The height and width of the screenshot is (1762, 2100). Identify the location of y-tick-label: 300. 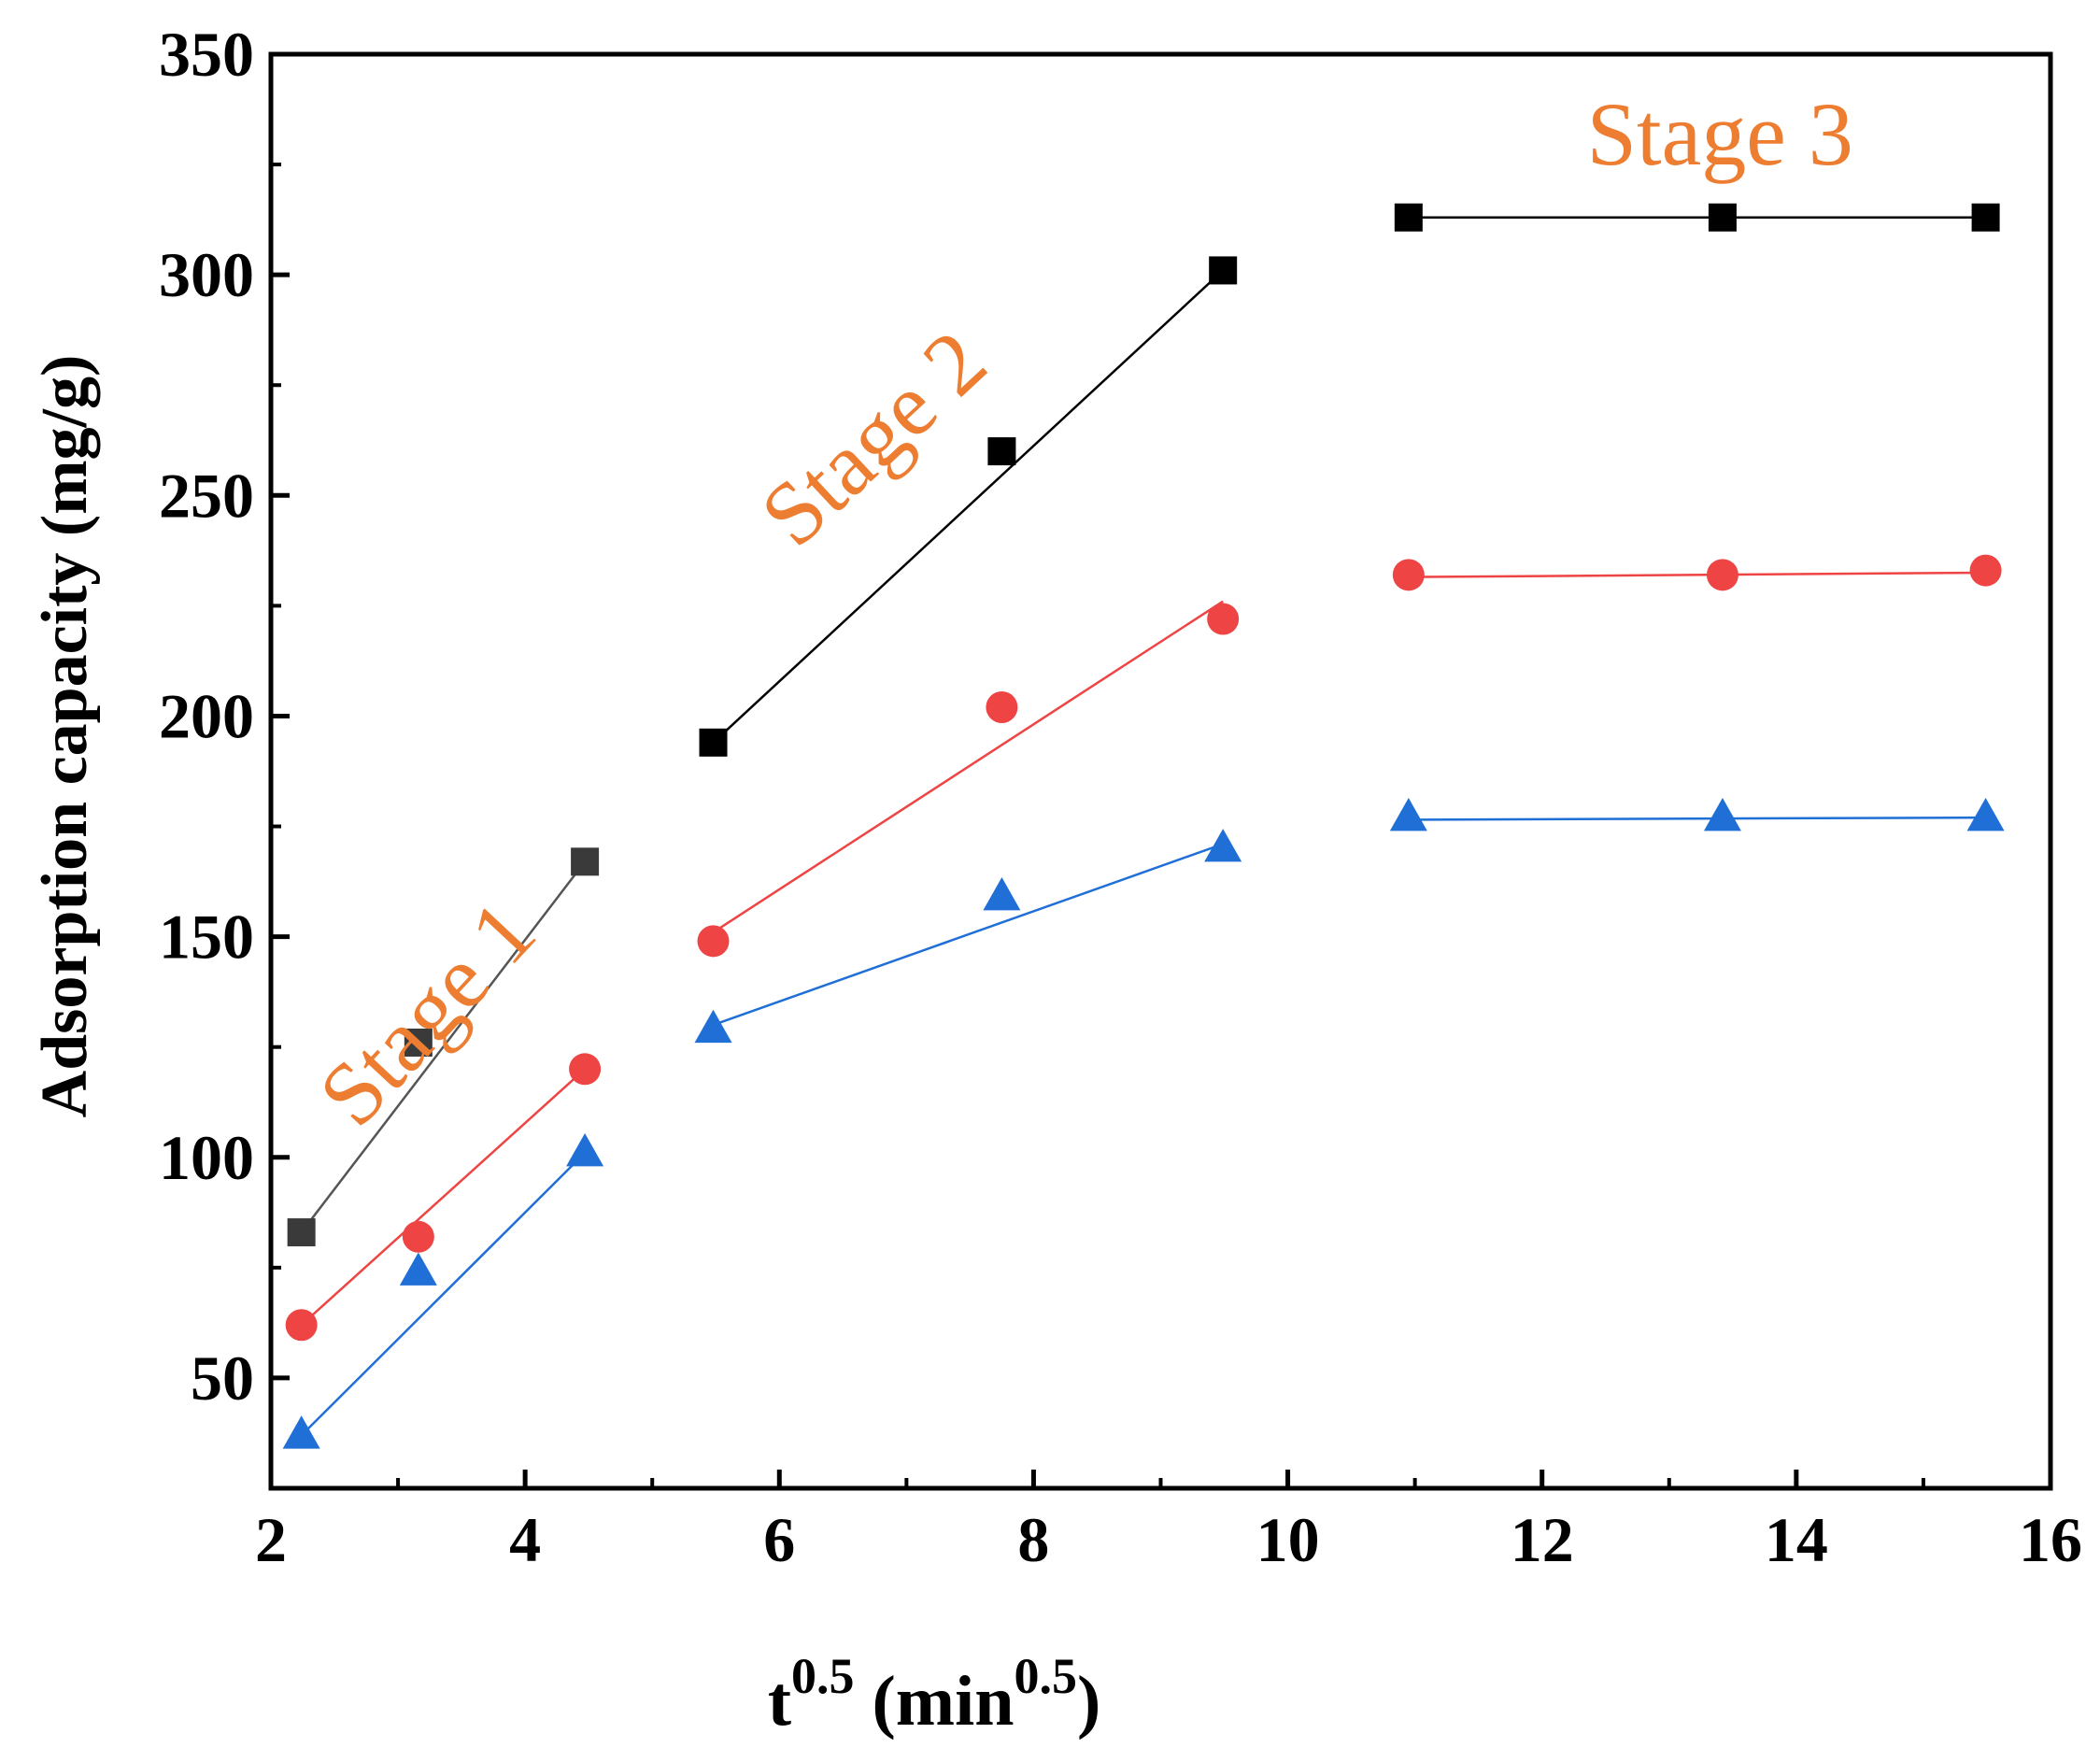
(207, 274).